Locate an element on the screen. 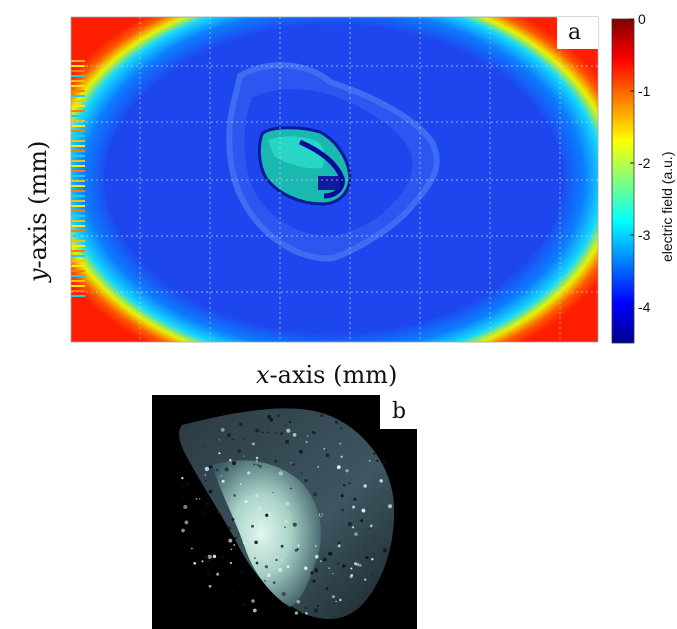 This screenshot has width=677, height=629. colorbar-tick-label: -3 is located at coordinates (644, 235).